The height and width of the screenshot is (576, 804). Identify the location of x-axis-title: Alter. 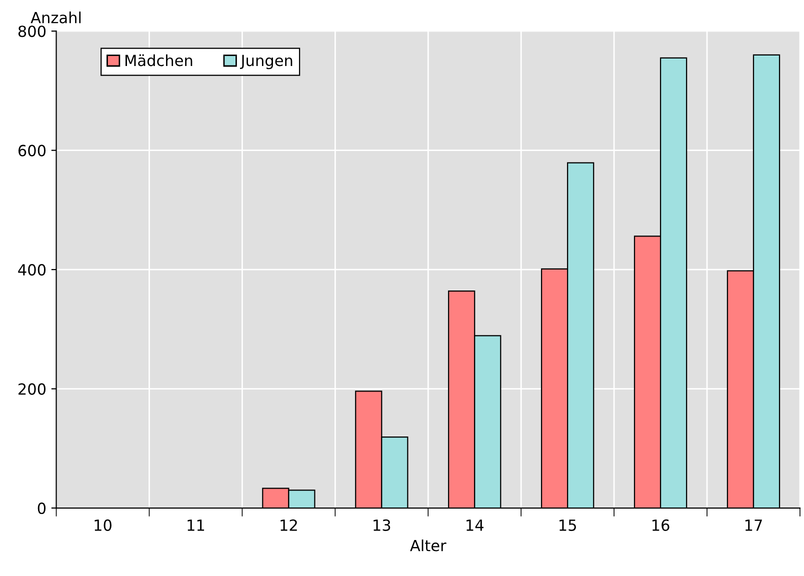
(428, 545).